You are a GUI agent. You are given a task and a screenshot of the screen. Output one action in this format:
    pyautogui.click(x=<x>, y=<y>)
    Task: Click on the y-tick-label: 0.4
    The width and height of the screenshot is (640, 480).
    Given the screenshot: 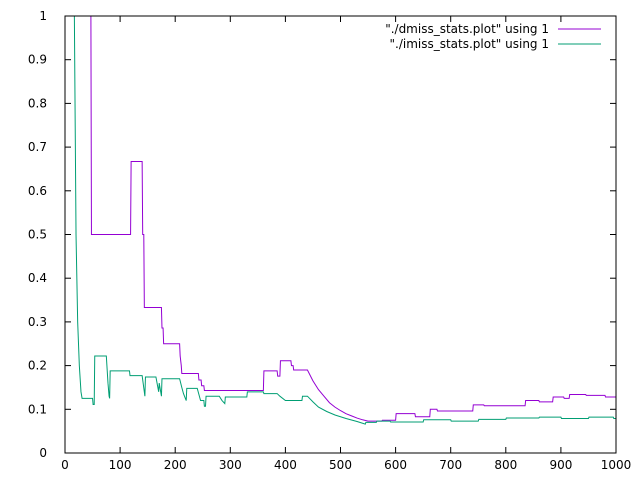 What is the action you would take?
    pyautogui.click(x=37, y=278)
    